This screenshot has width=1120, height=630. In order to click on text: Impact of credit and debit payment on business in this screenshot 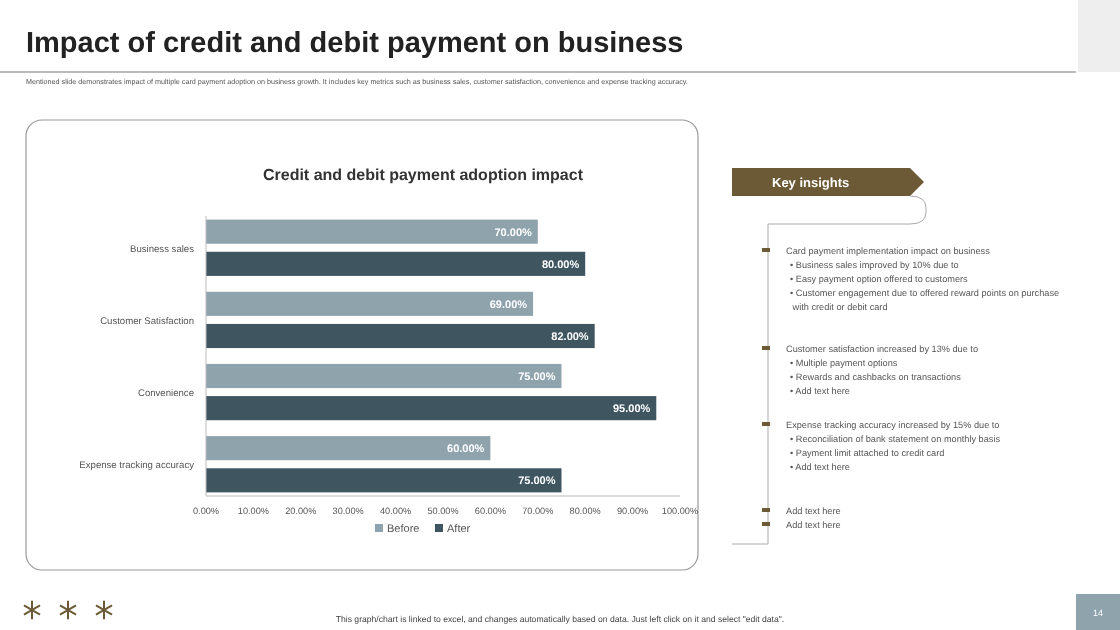, I will do `click(355, 44)`.